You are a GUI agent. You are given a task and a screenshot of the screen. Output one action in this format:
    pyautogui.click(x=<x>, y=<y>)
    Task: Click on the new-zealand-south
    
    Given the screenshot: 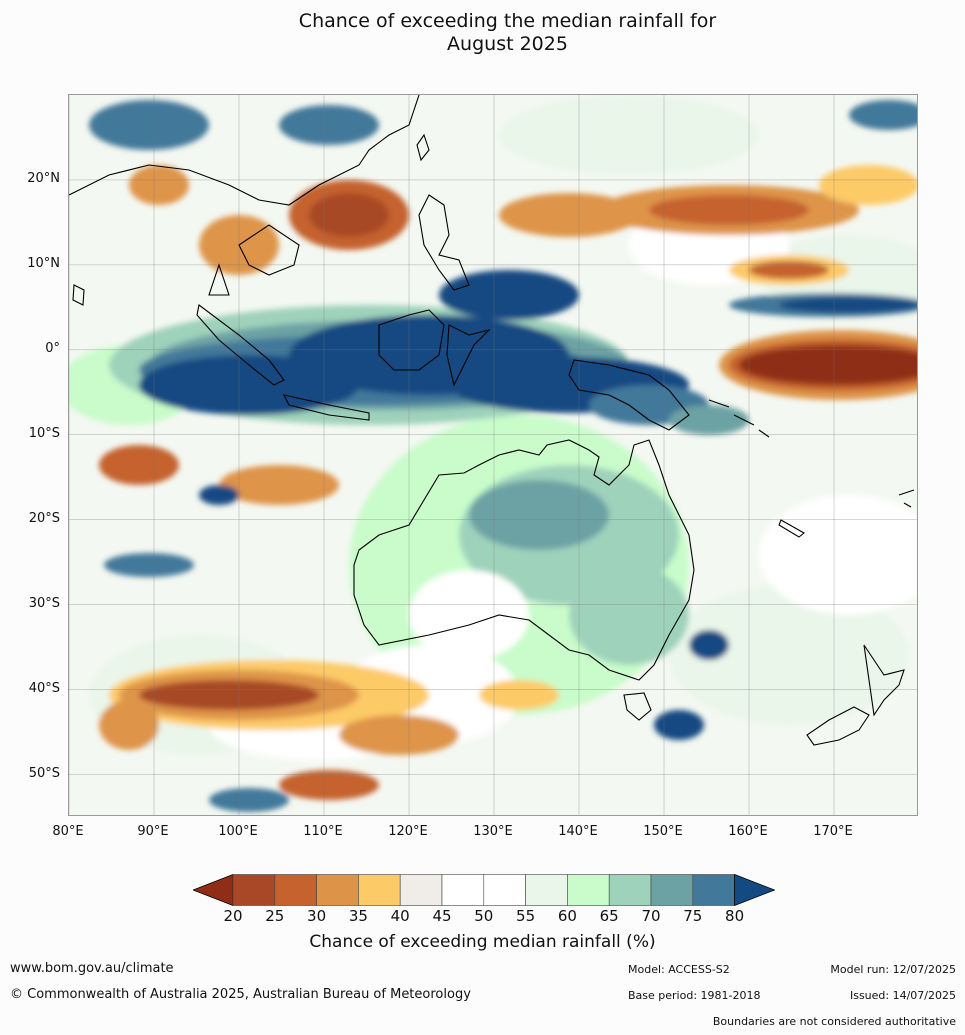 What is the action you would take?
    pyautogui.click(x=838, y=726)
    